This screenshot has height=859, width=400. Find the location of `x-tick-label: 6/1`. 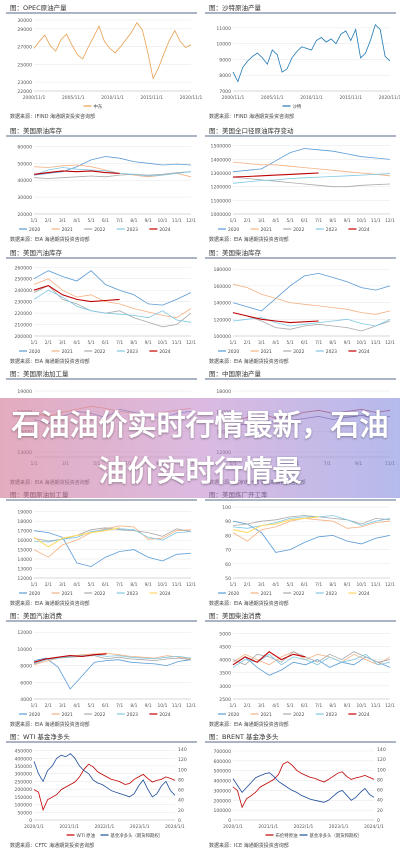

x-tick-label: 6/1 is located at coordinates (304, 343).